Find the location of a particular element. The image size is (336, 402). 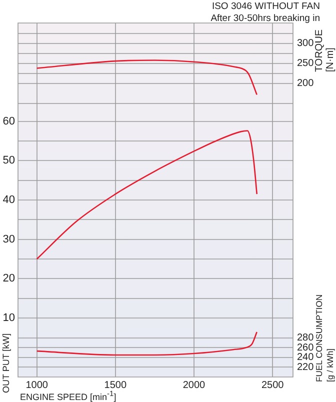

y-tick-label: 40 is located at coordinates (8, 200).